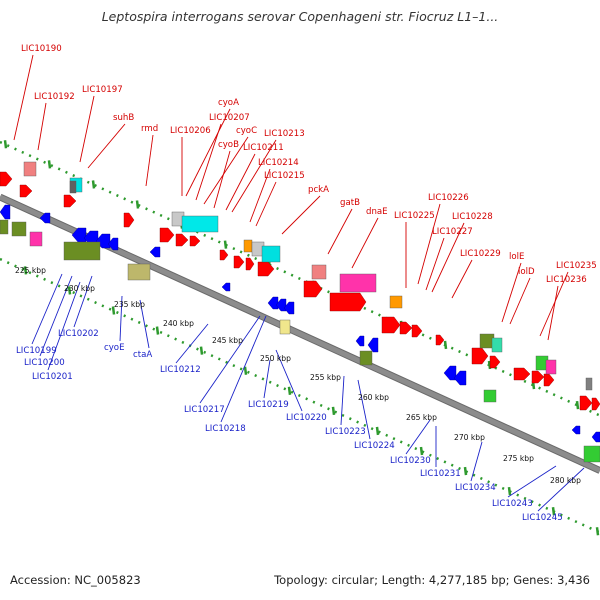  Describe the element at coordinates (306, 418) in the screenshot. I see `gene-label: LIC10220` at that location.